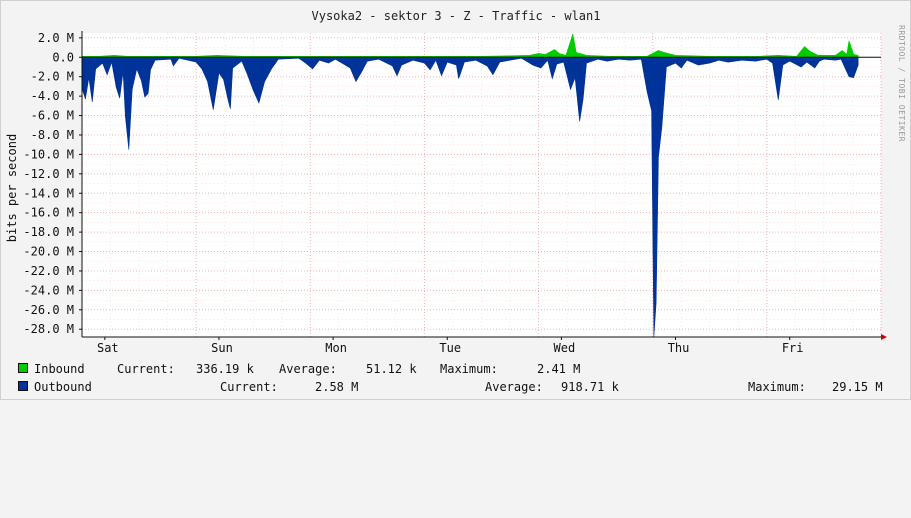 This screenshot has width=911, height=518. I want to click on x-tick-label: Mon, so click(336, 348).